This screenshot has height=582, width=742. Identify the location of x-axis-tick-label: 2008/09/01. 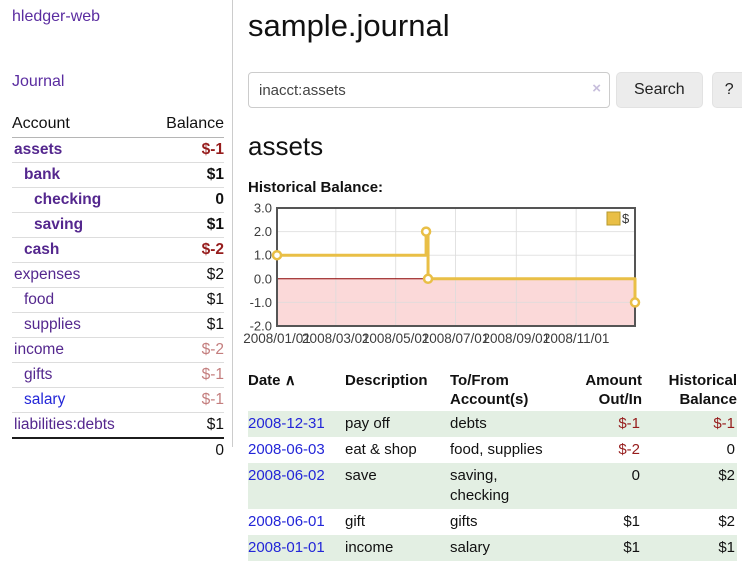
(517, 338).